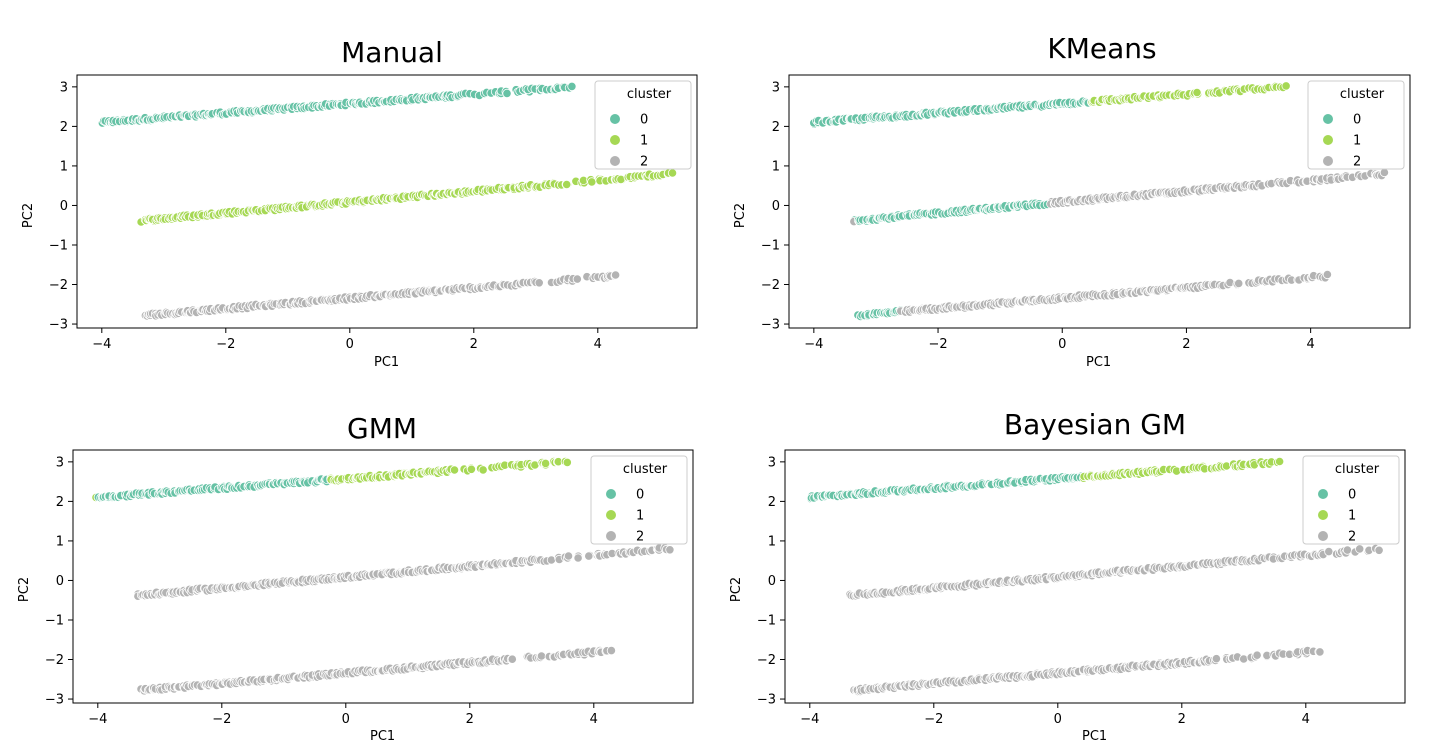 The width and height of the screenshot is (1438, 755). Describe the element at coordinates (1352, 516) in the screenshot. I see `legend-label: 1` at that location.